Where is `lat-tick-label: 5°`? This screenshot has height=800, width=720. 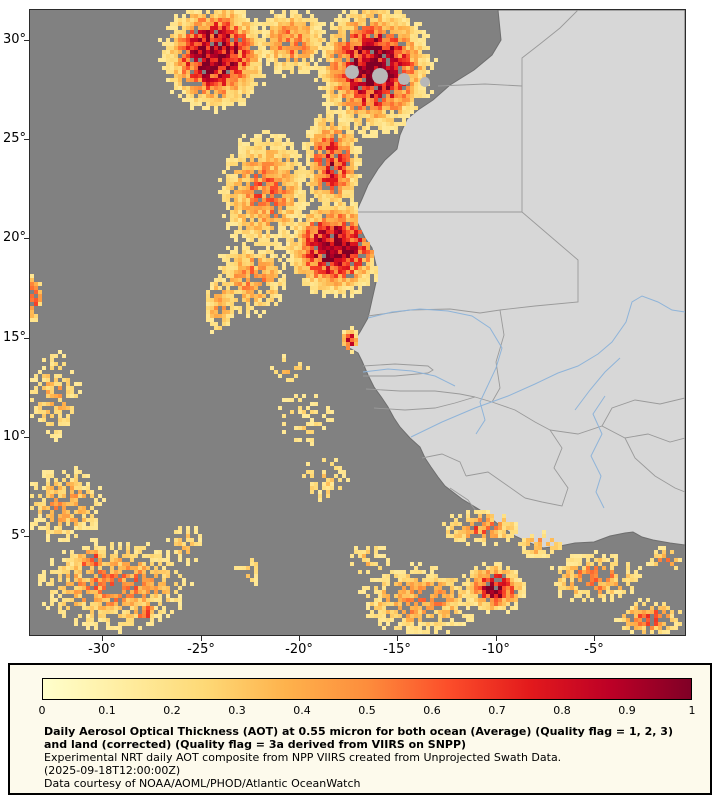 lat-tick-label: 5° is located at coordinates (18, 535).